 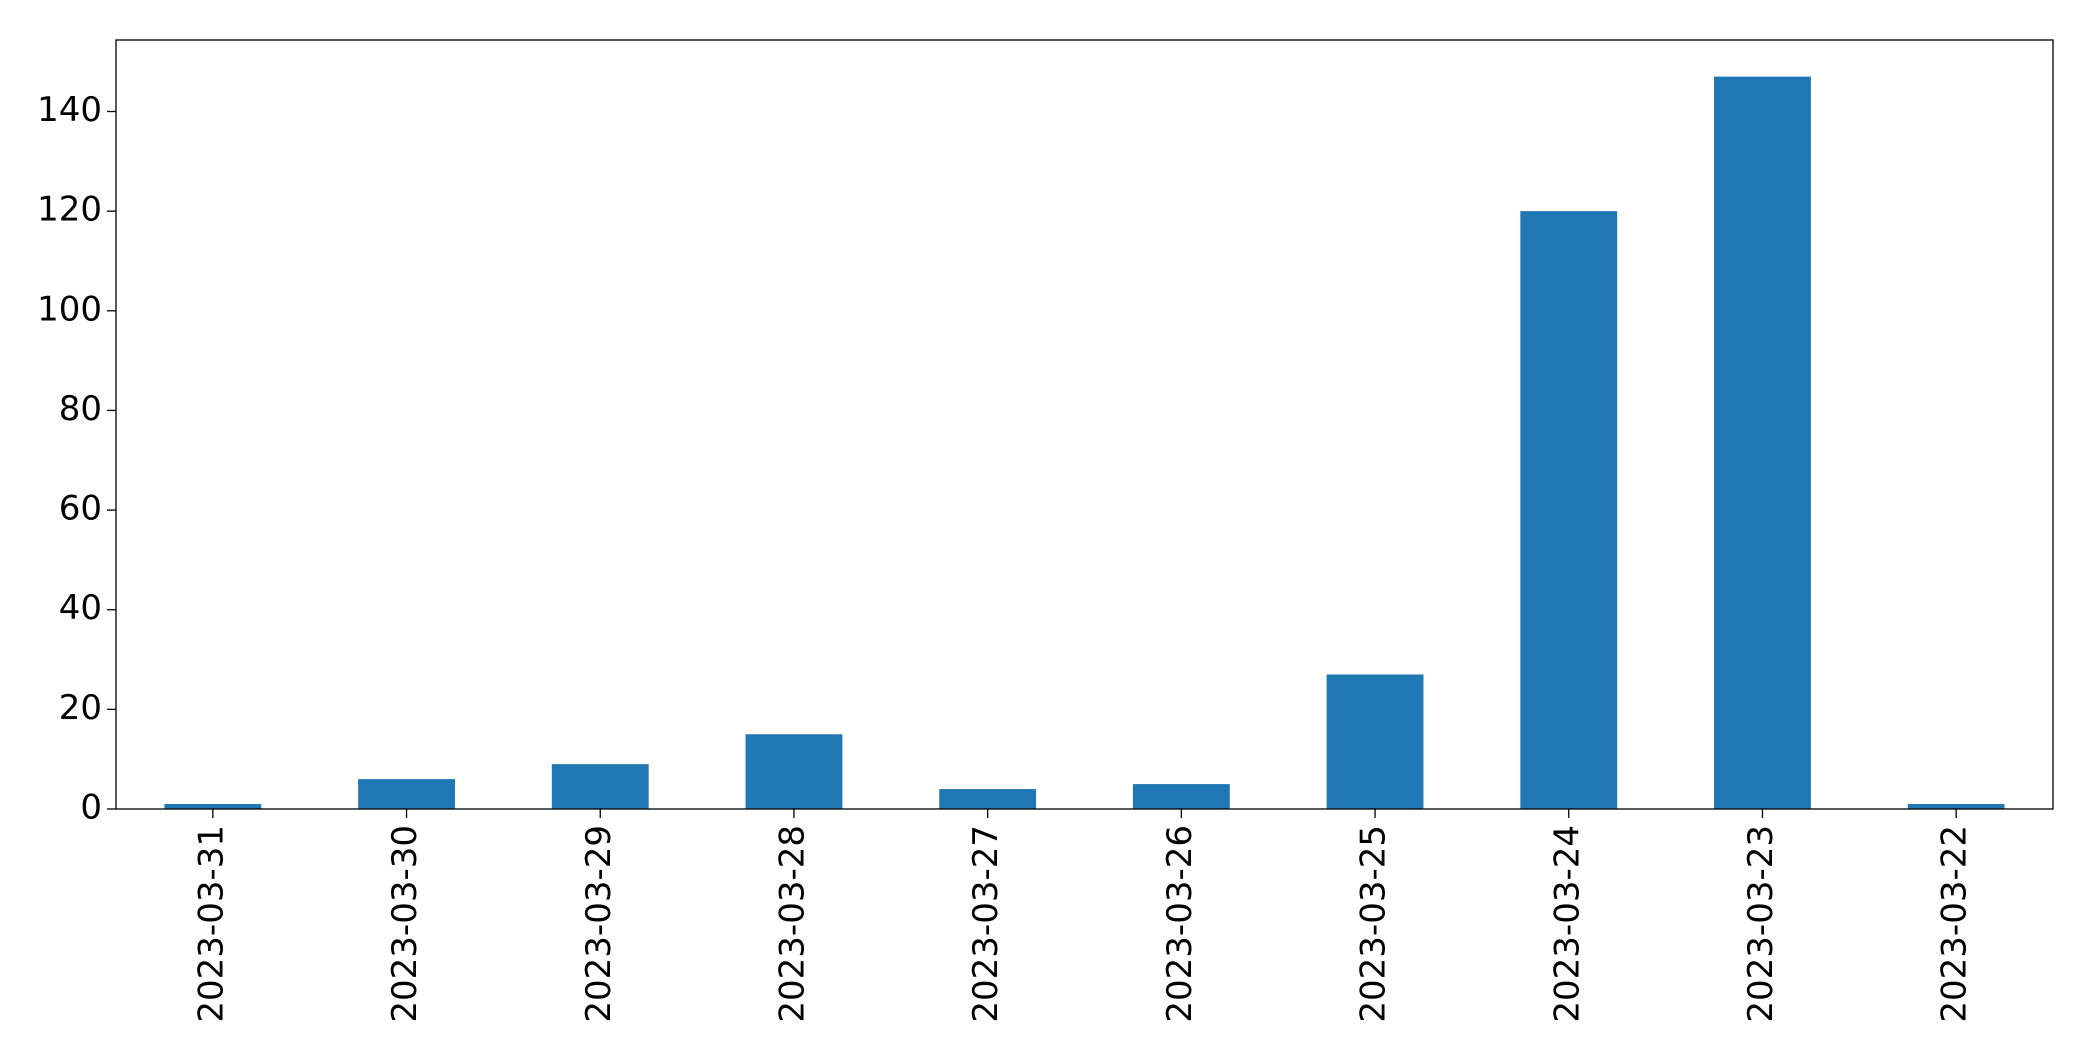 What do you see at coordinates (80, 608) in the screenshot?
I see `y-tick-label: 40` at bounding box center [80, 608].